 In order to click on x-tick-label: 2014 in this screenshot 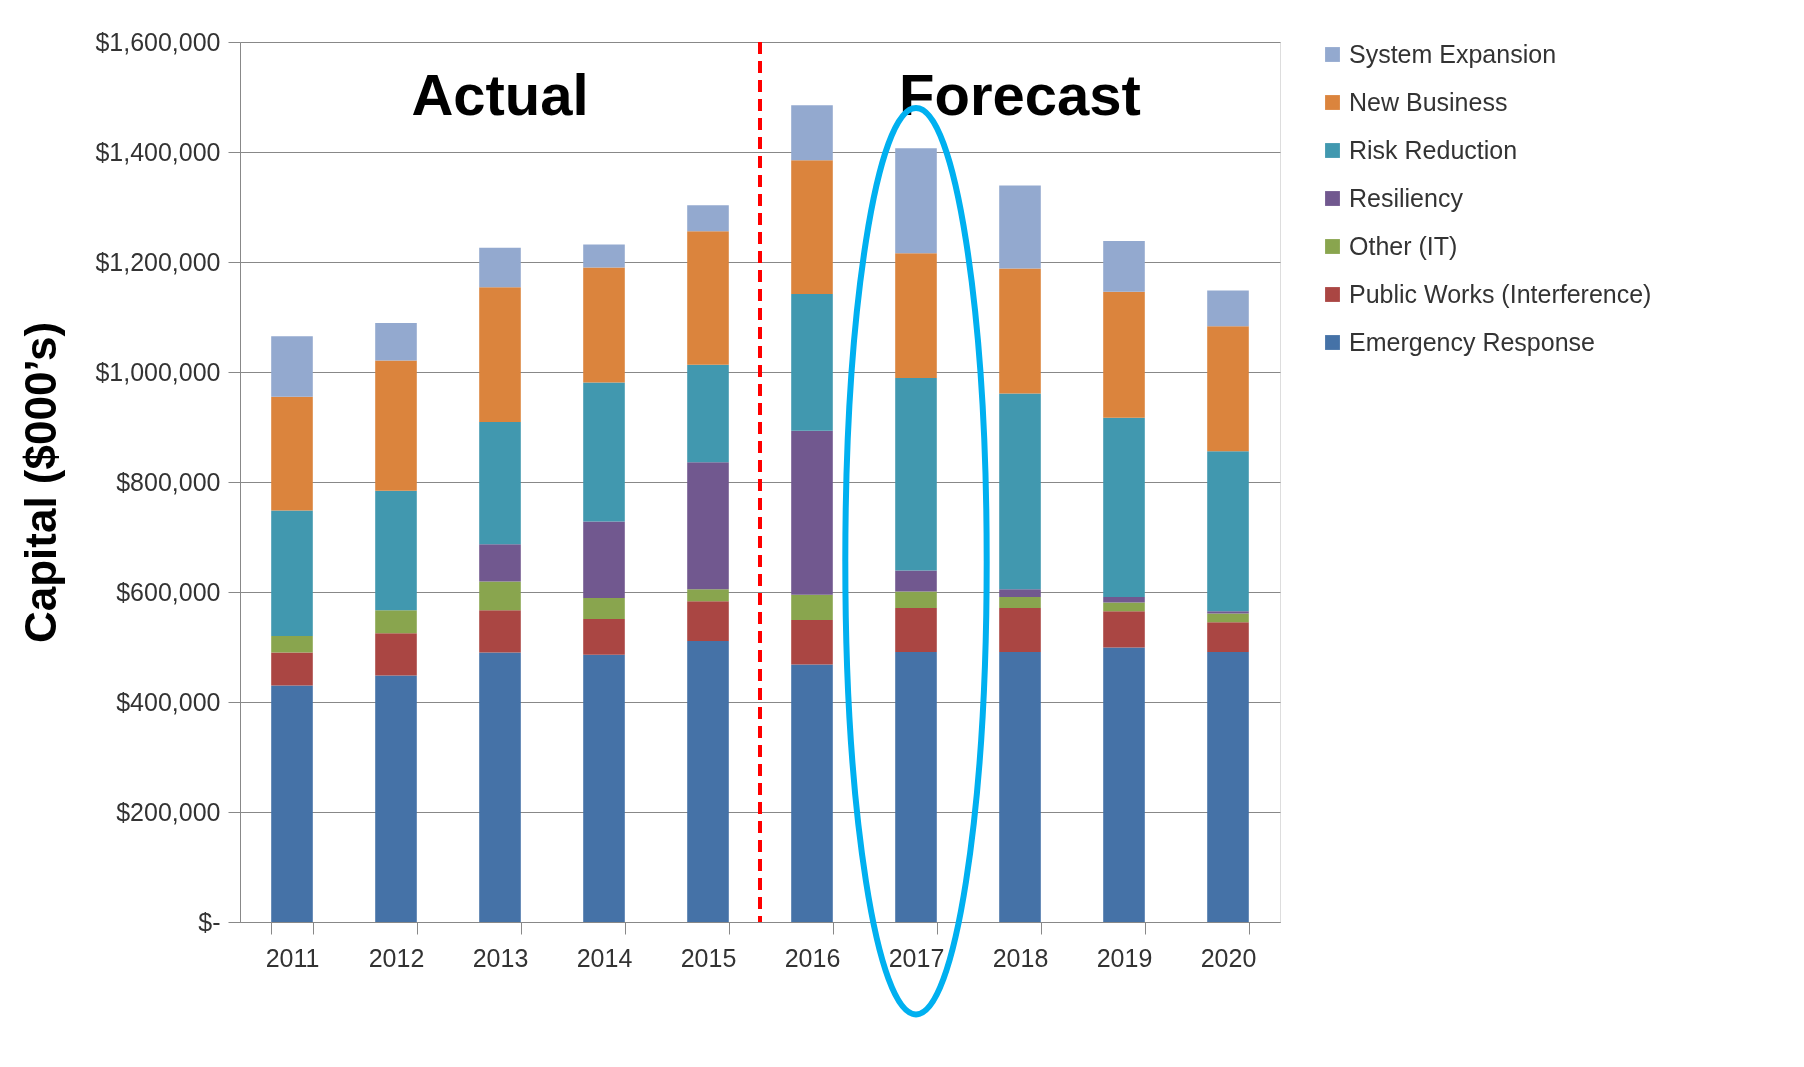, I will do `click(604, 957)`.